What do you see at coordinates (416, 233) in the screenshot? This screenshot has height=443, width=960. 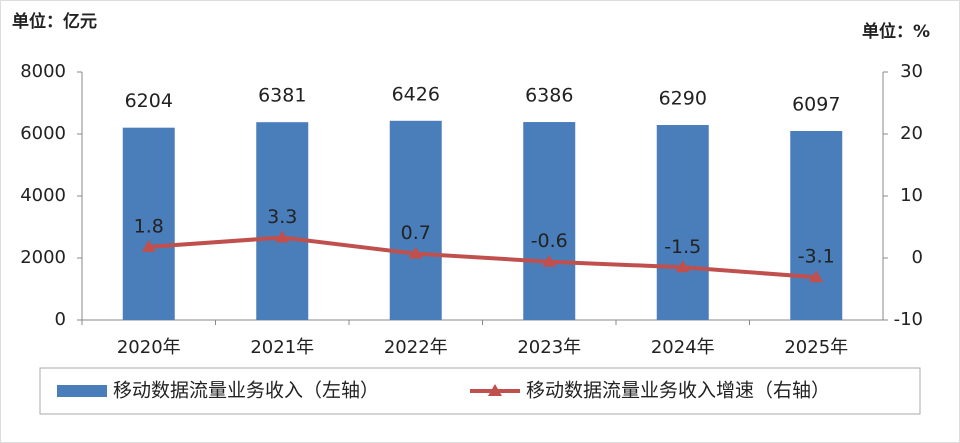 I see `line-value-label: 0.7` at bounding box center [416, 233].